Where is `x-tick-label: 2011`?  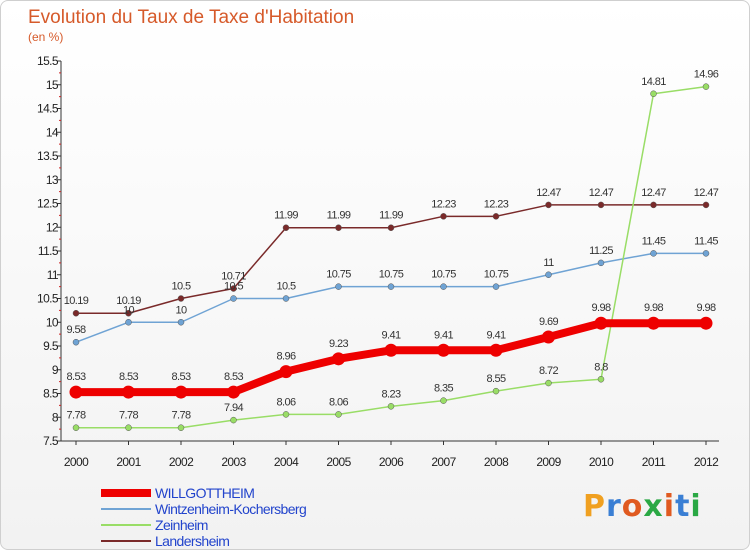 x-tick-label: 2011 is located at coordinates (654, 462).